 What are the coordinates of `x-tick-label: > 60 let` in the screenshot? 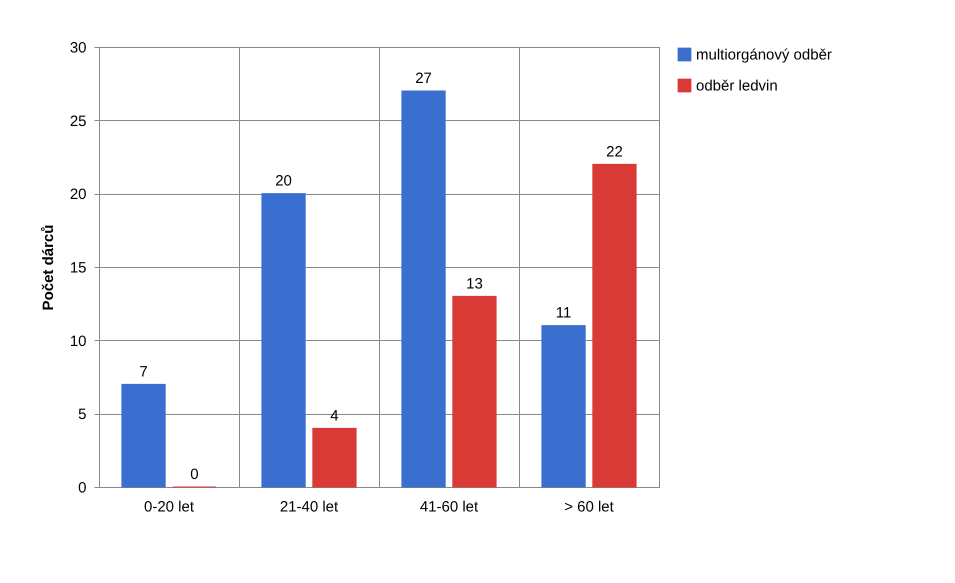 It's located at (589, 507).